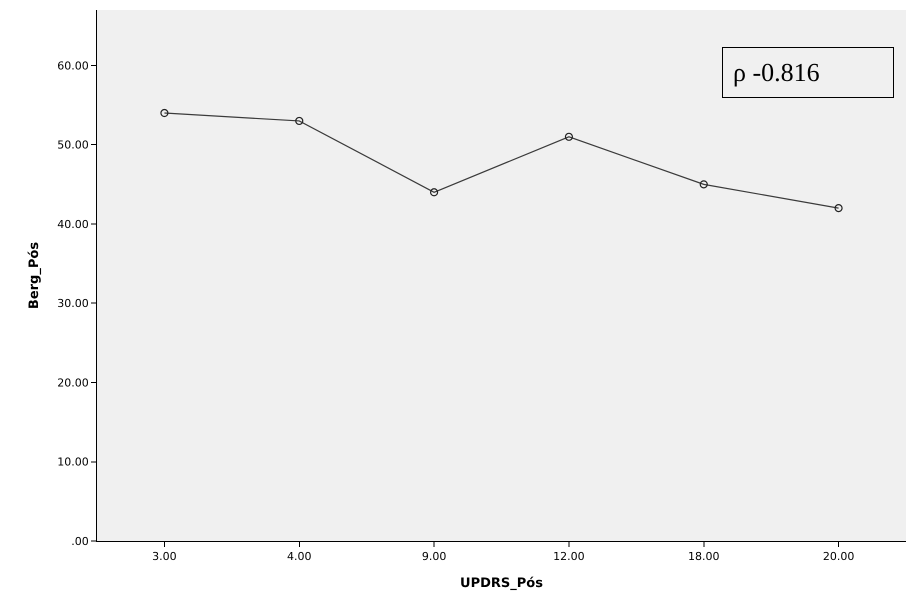 The width and height of the screenshot is (909, 597). I want to click on y-tick-label: 50.00, so click(73, 145).